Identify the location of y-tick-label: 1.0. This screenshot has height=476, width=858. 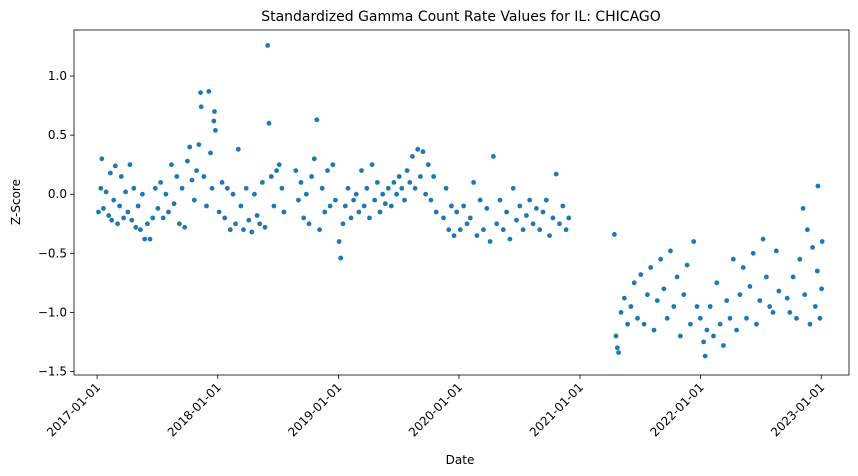
(57, 76).